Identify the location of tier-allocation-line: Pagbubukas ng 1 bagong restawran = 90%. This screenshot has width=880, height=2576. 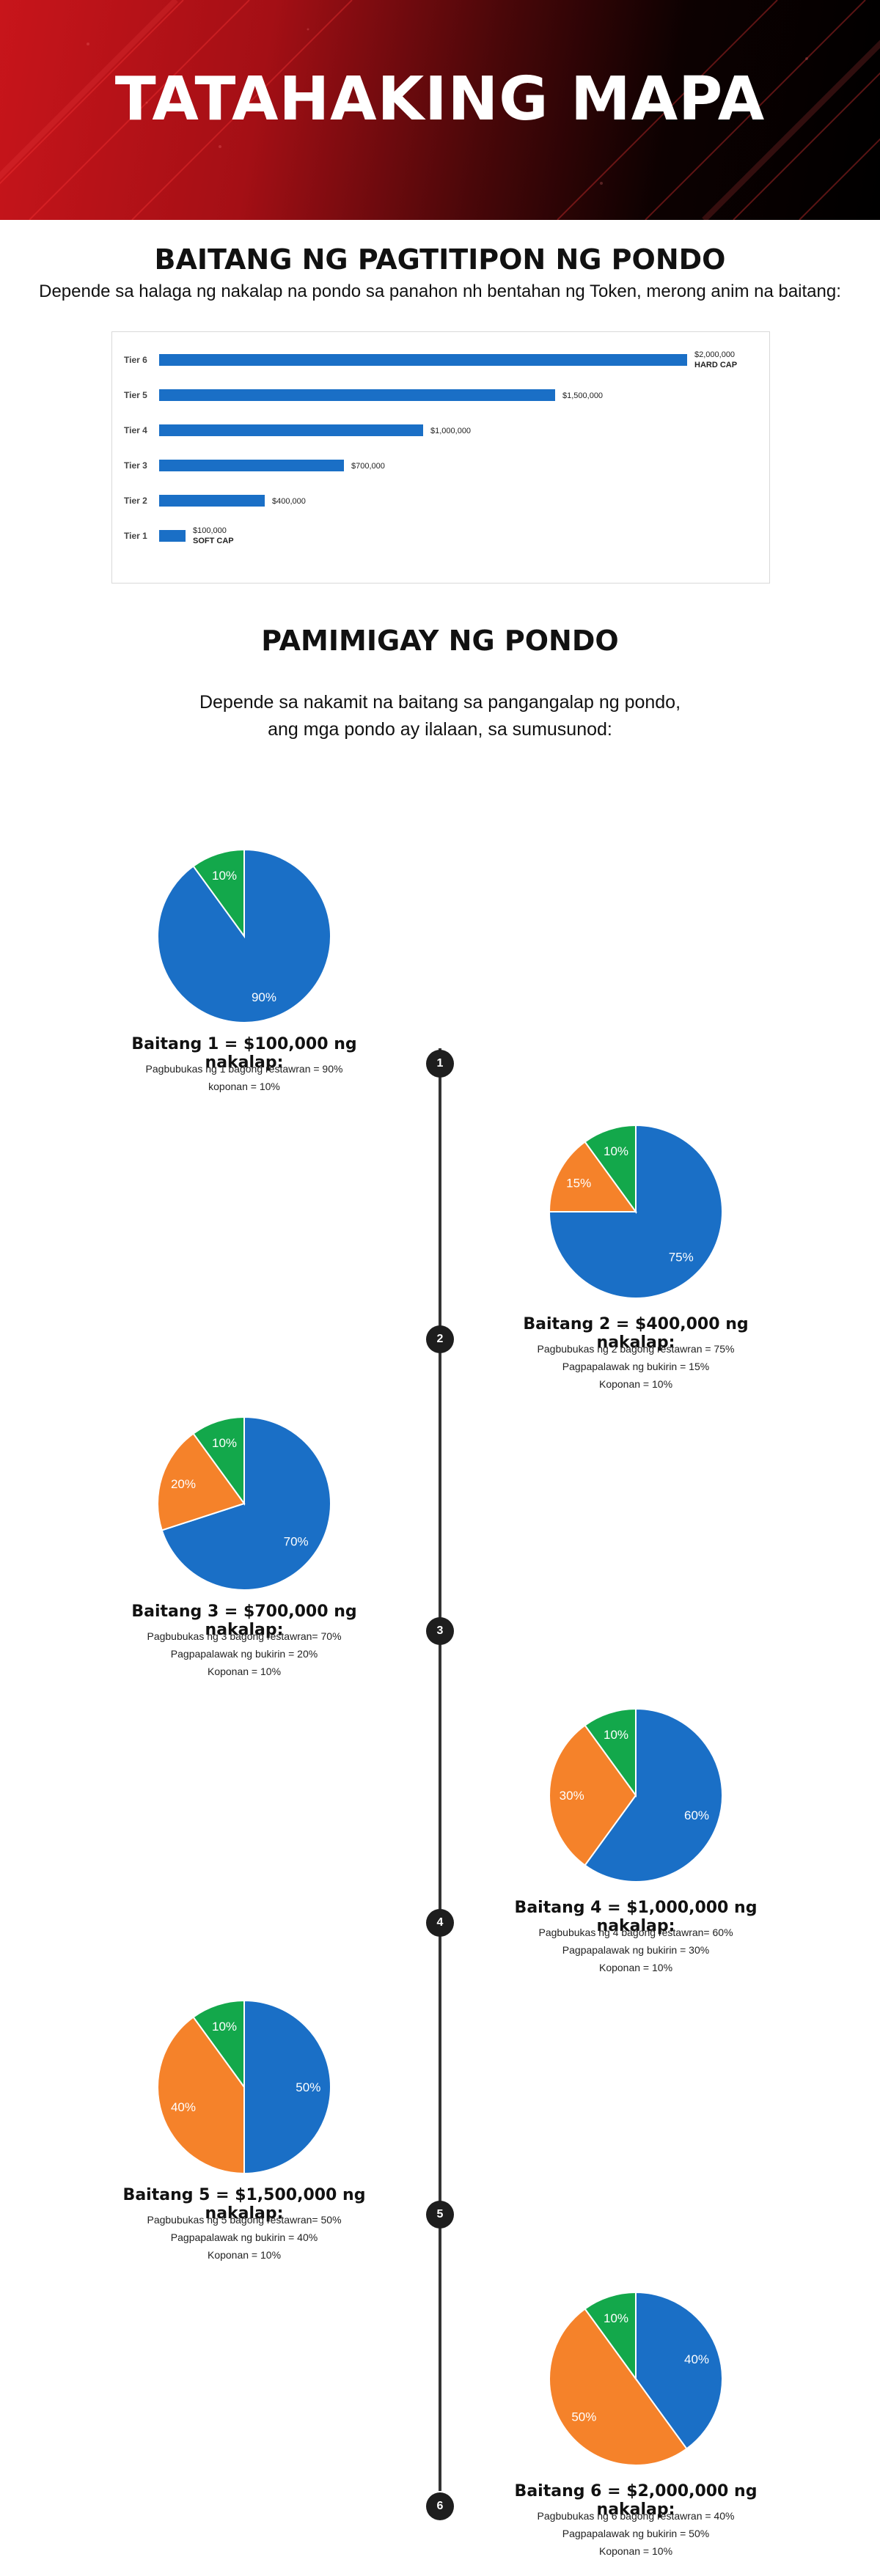
(244, 1069).